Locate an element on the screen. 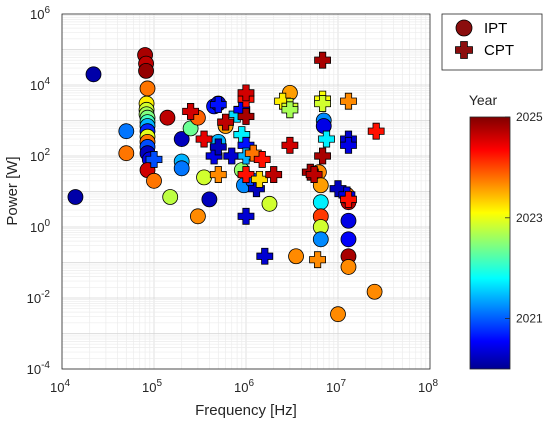  y-tick-label: 10⁻² is located at coordinates (39, 297).